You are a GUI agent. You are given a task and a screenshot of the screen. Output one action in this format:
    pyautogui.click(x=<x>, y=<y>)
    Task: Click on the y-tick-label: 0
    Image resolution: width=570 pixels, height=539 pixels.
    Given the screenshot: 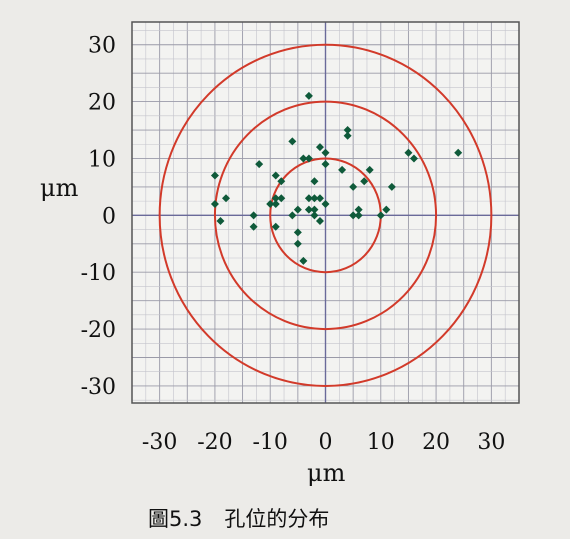 What is the action you would take?
    pyautogui.click(x=109, y=216)
    